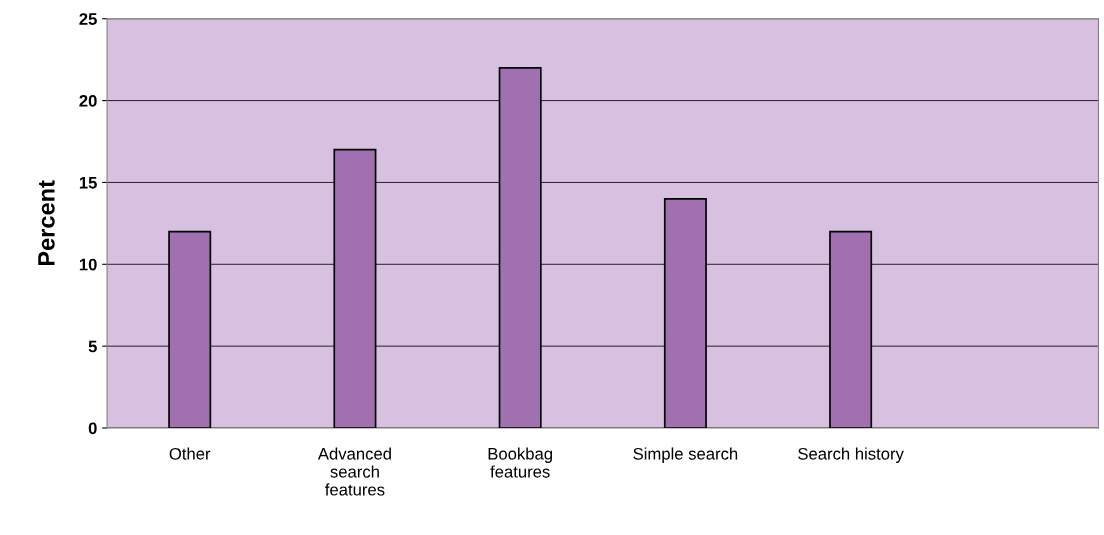 This screenshot has width=1104, height=535. I want to click on x-tick-label: Other, so click(190, 453).